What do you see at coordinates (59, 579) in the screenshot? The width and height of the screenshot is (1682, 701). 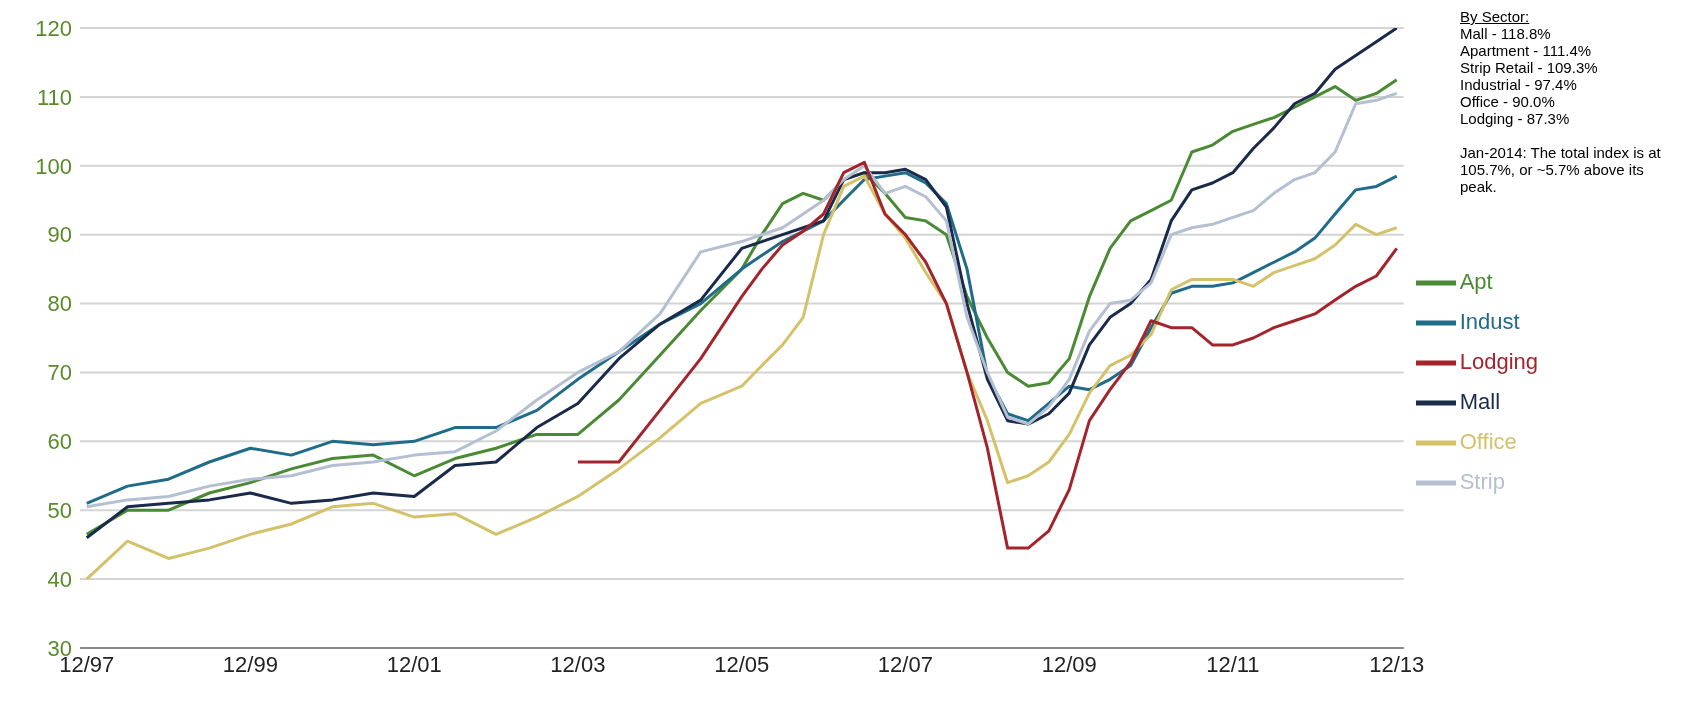 I see `y-tick-label: 40` at bounding box center [59, 579].